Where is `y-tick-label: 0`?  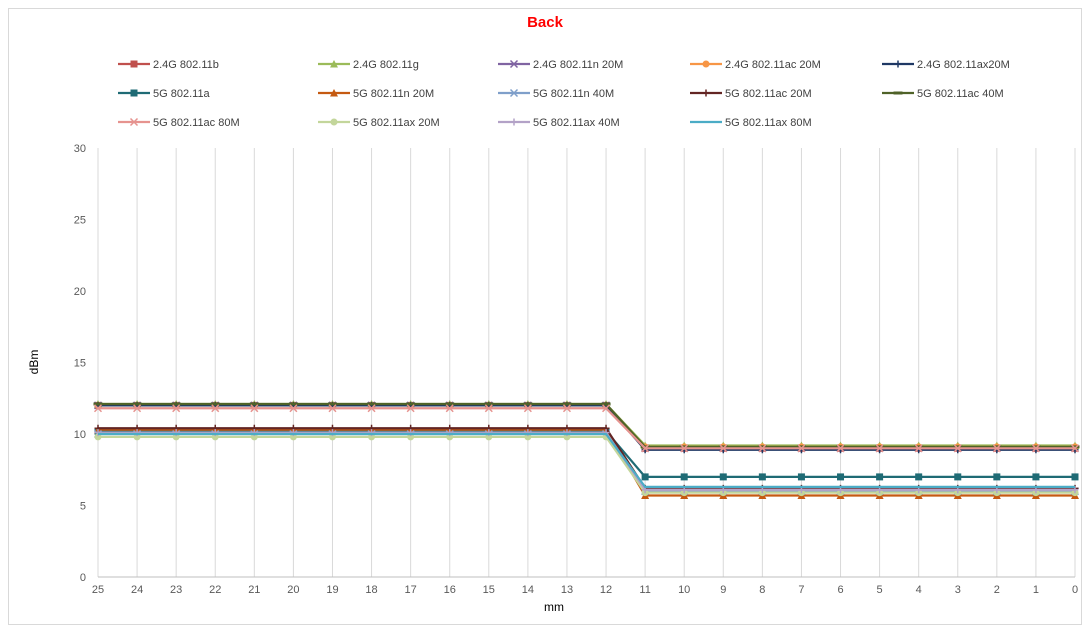
y-tick-label: 0 is located at coordinates (83, 578).